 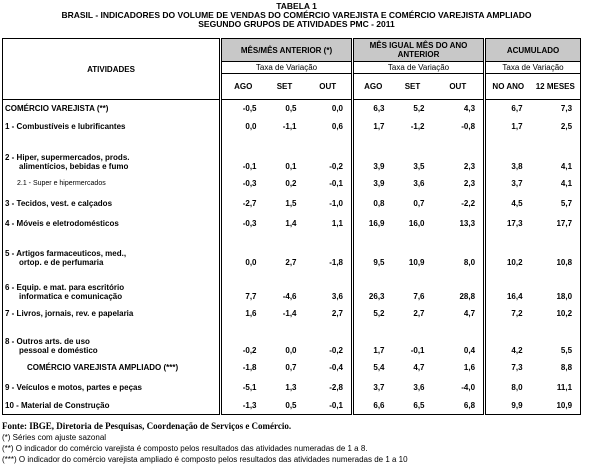 I want to click on row-label: 3 - Tecidos, vest. e calçados, so click(x=112, y=204).